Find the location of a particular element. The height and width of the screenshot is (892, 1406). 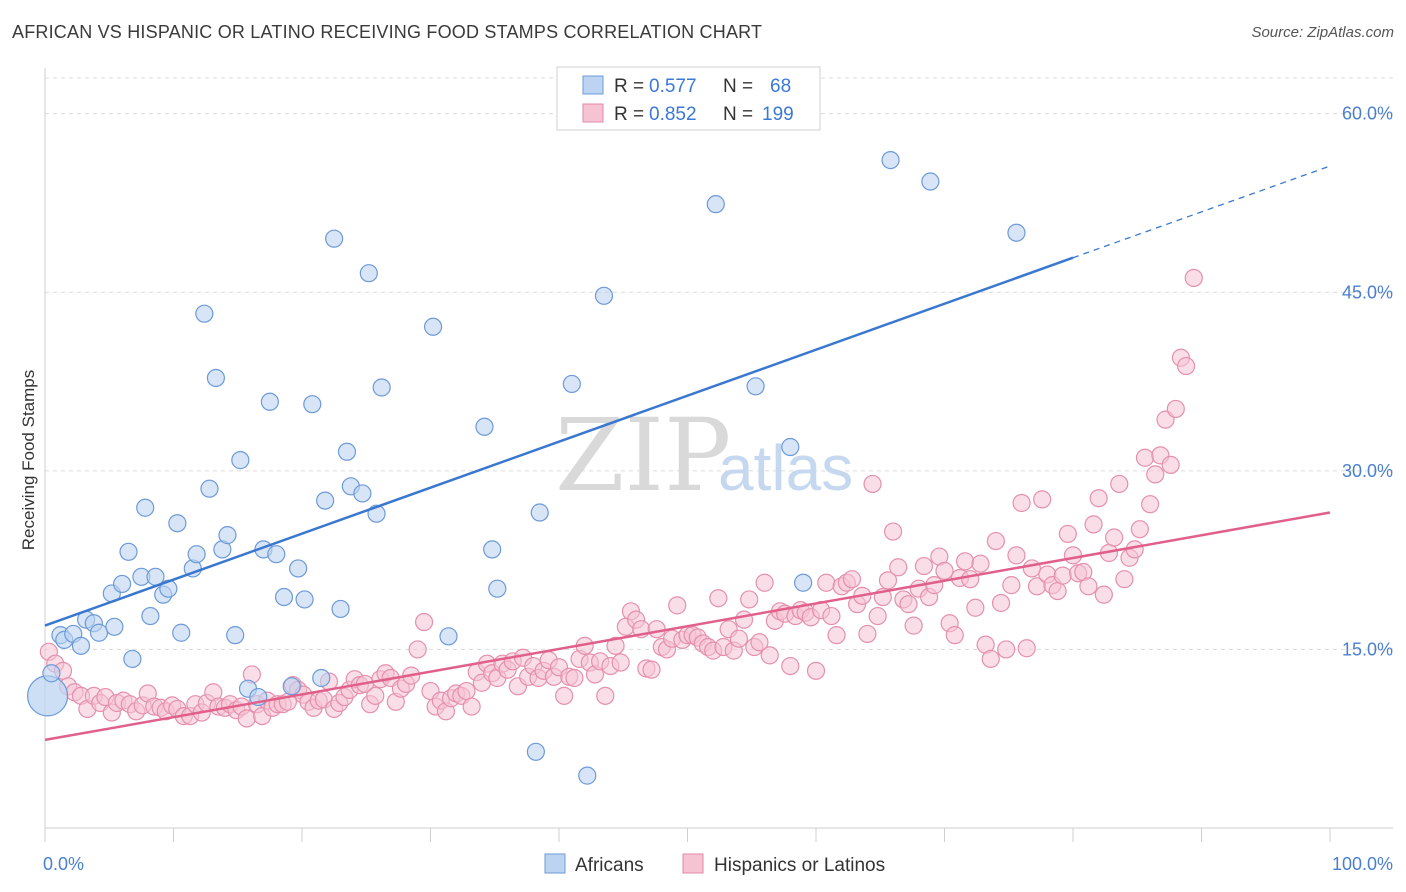

legend-r-label-1: R = is located at coordinates (629, 86).